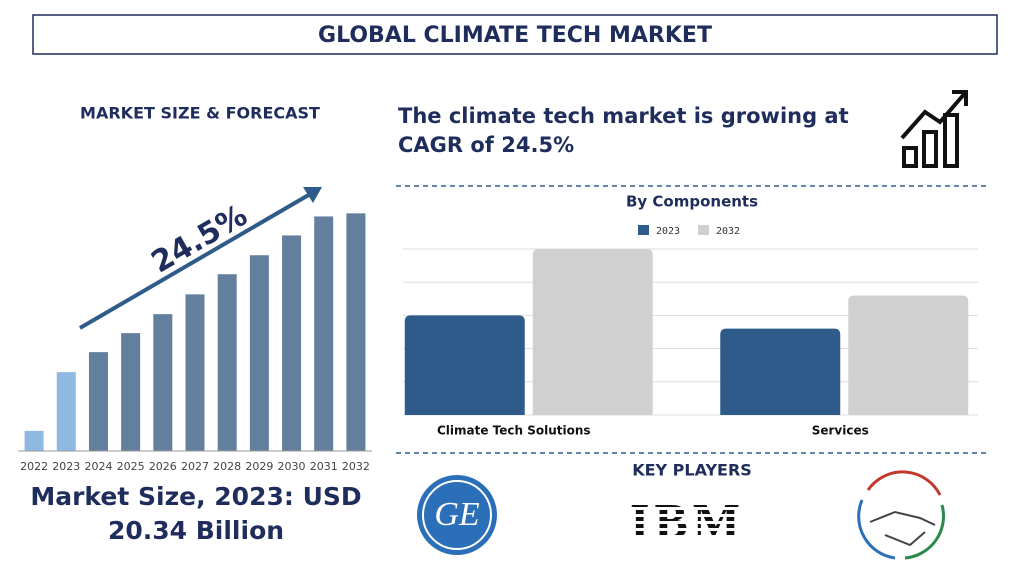 The height and width of the screenshot is (576, 1024). I want to click on legend-label: 2032, so click(728, 231).